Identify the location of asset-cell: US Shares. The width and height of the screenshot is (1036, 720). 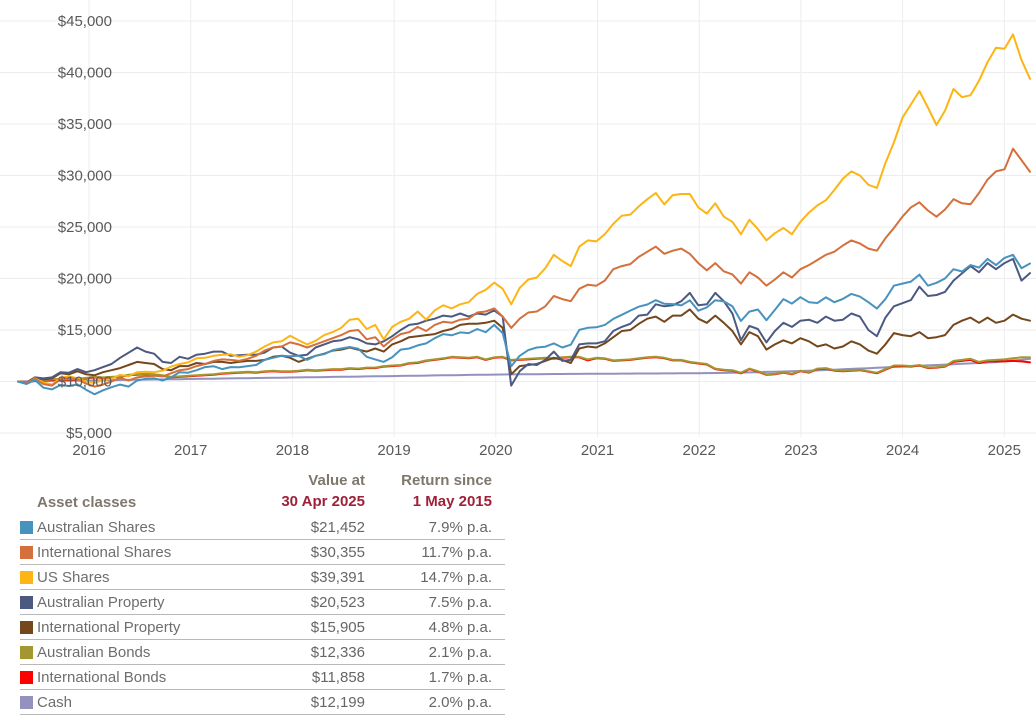
(129, 577).